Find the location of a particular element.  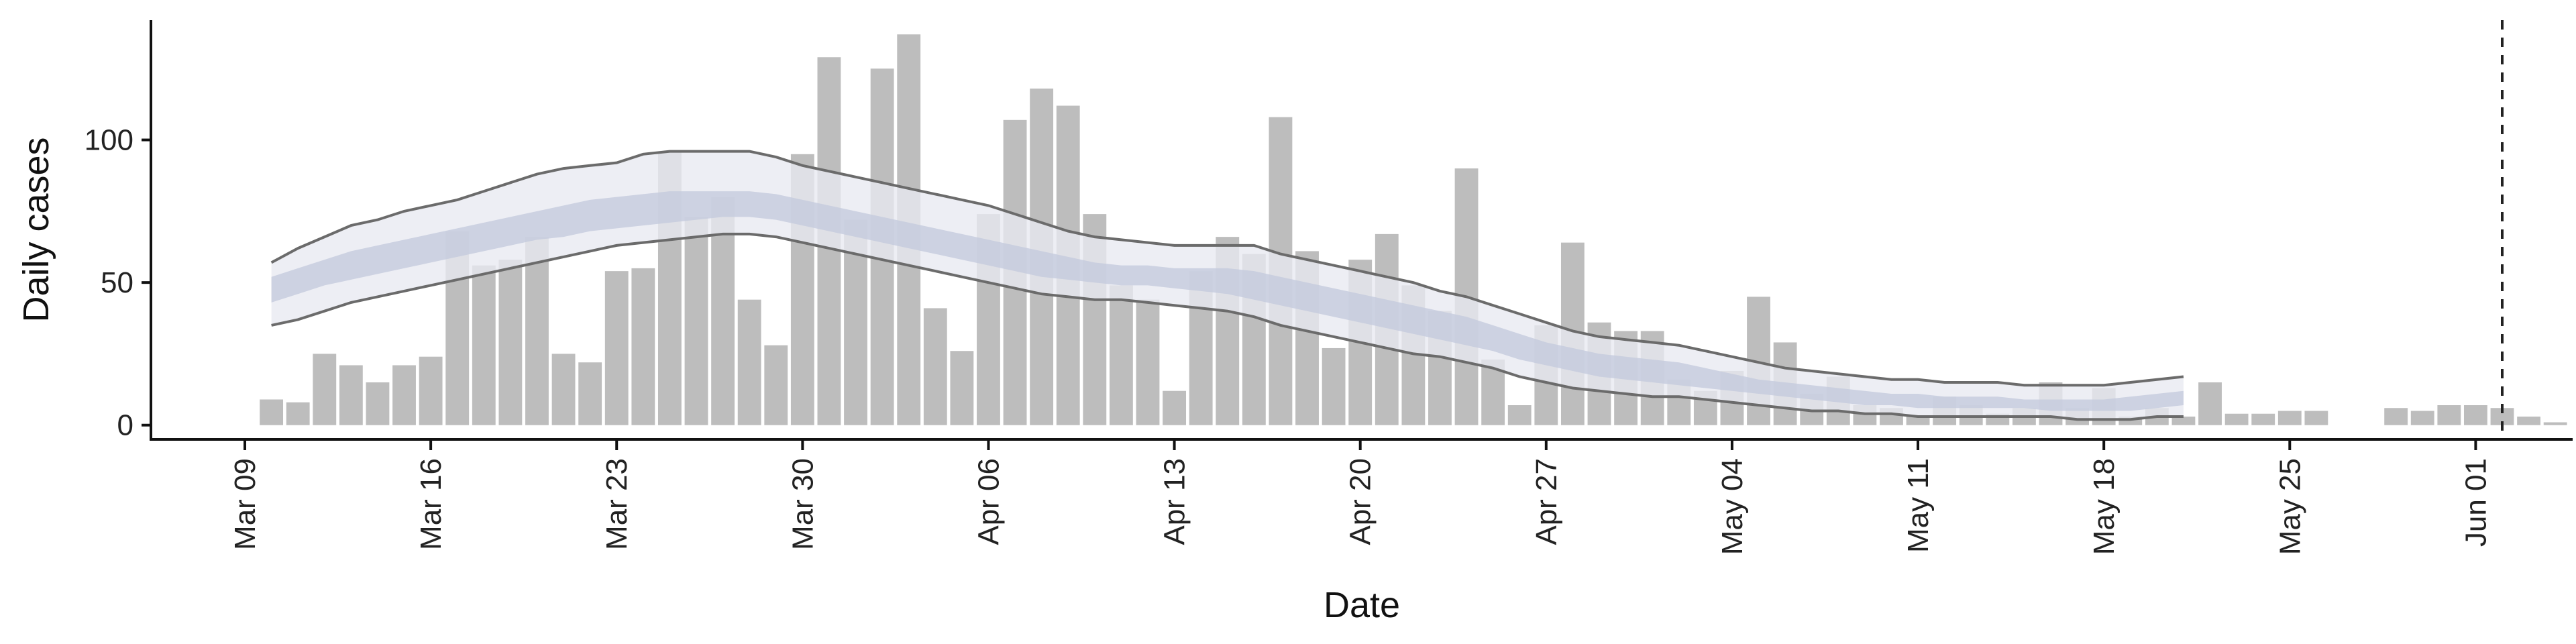

x-axis-title: Date is located at coordinates (1362, 605).